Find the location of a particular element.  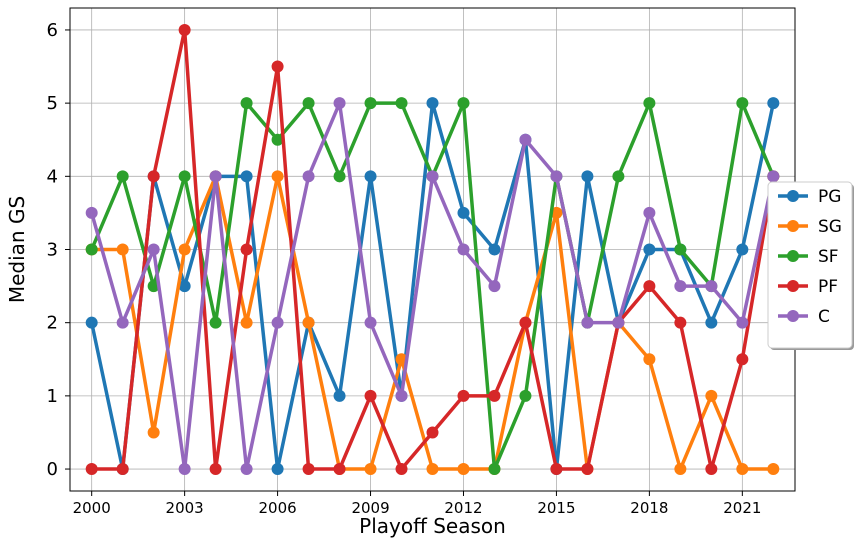

legend-label: SF is located at coordinates (828, 257).